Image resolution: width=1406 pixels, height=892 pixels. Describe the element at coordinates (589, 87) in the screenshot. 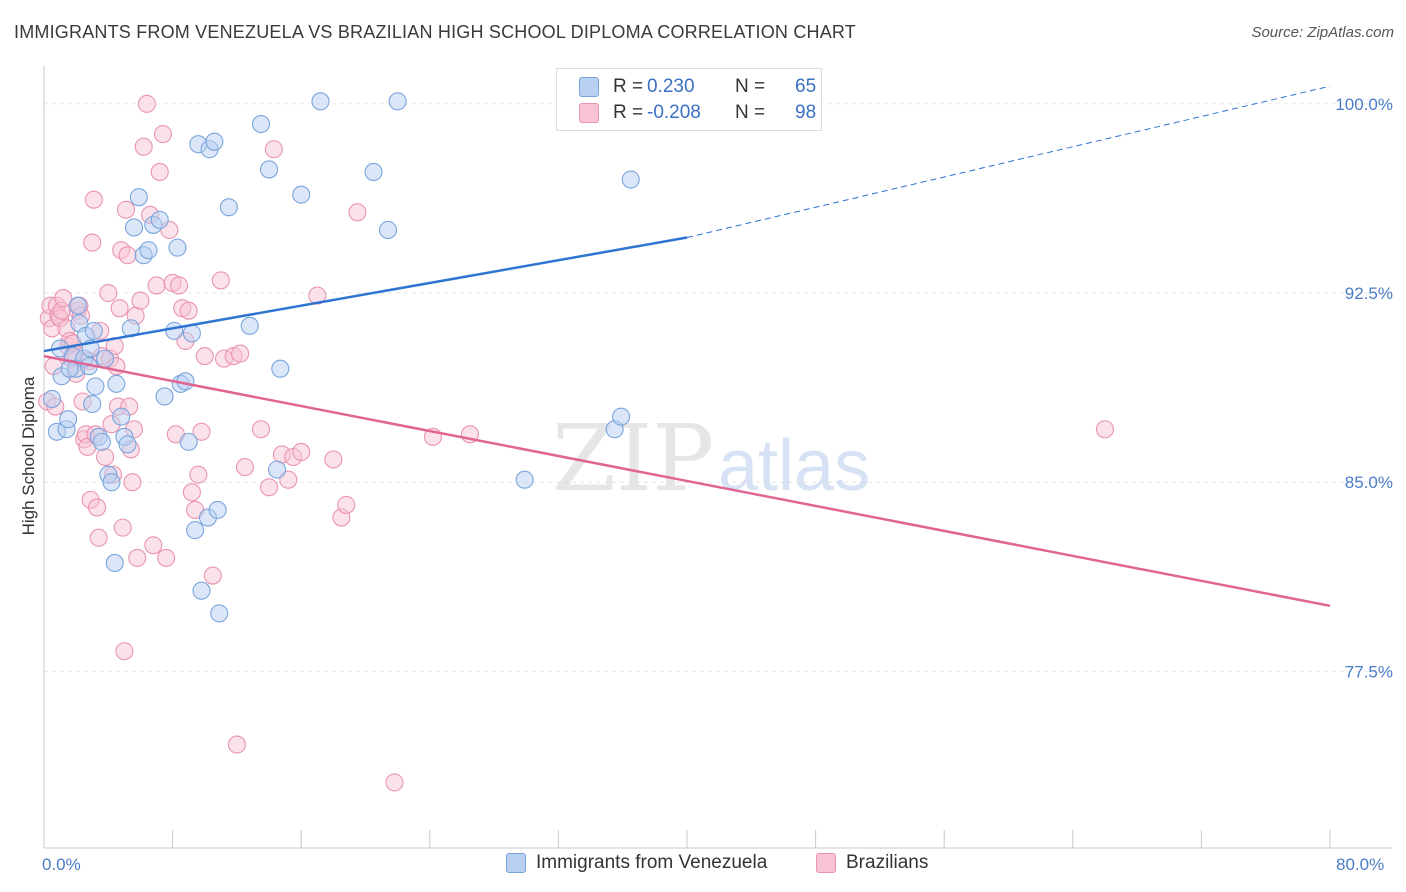

I see `legend-swatch-venezuela` at that location.